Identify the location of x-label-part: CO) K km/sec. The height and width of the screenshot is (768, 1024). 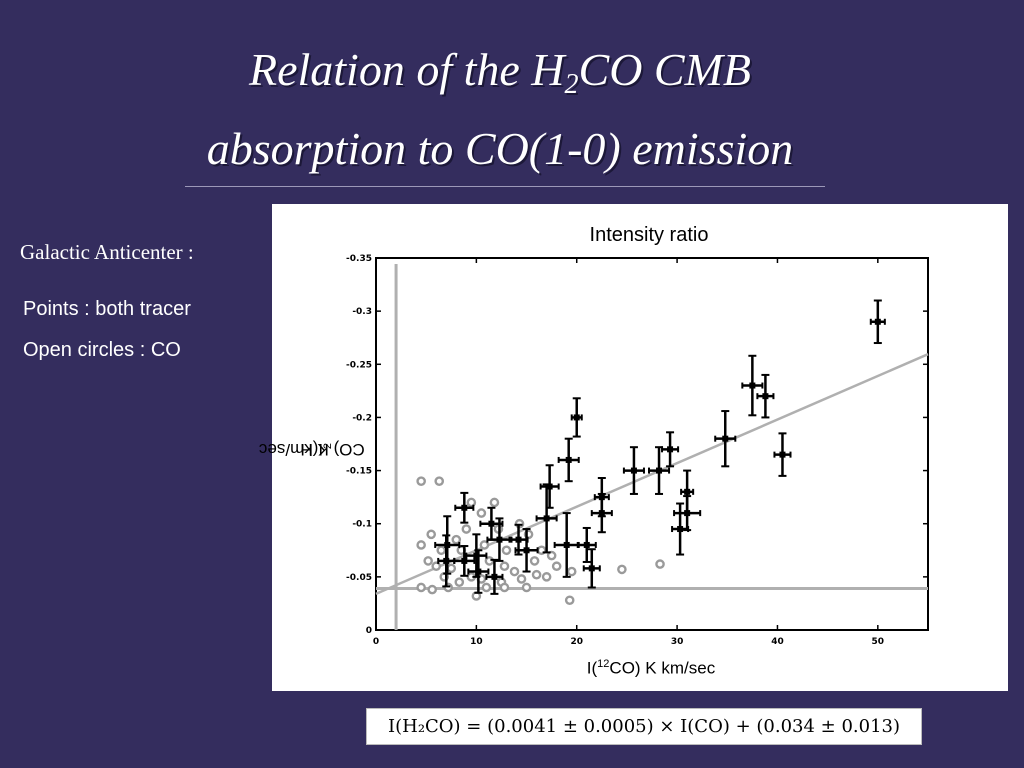
(662, 668).